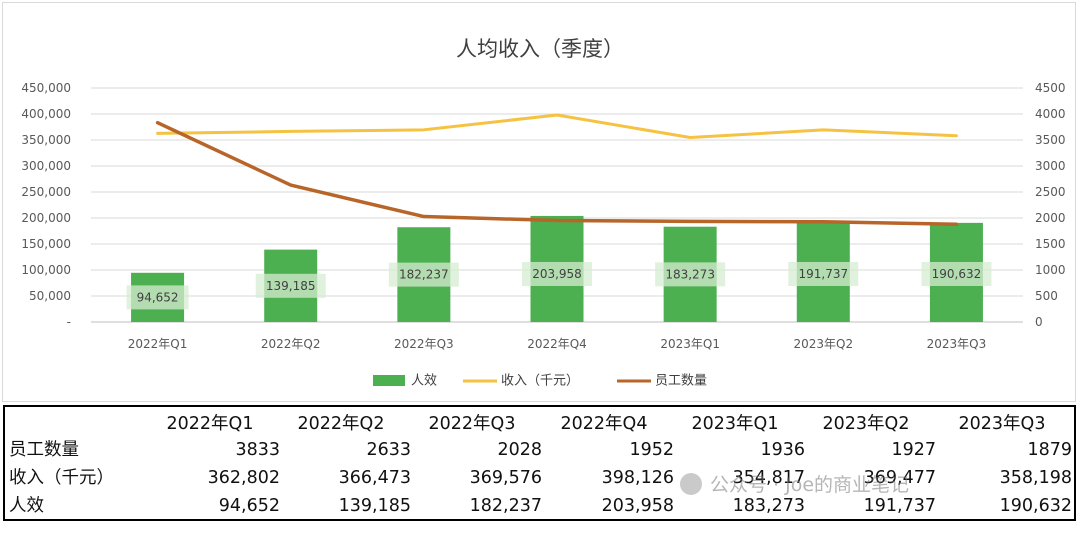  What do you see at coordinates (243, 478) in the screenshot?
I see `table-cell: 362,802` at bounding box center [243, 478].